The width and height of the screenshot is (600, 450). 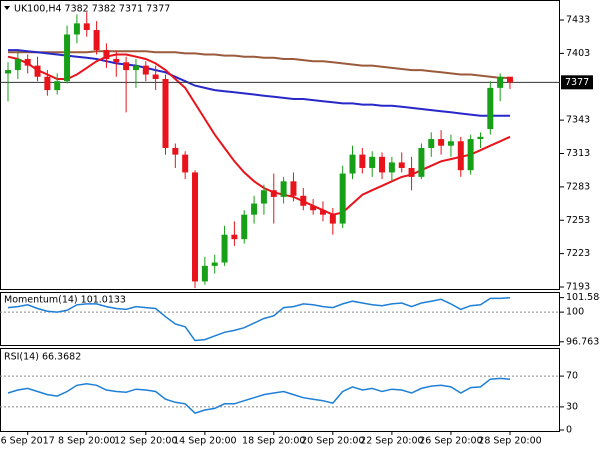 I want to click on x-tick-label: 28 Sep 20:00, so click(x=509, y=441).